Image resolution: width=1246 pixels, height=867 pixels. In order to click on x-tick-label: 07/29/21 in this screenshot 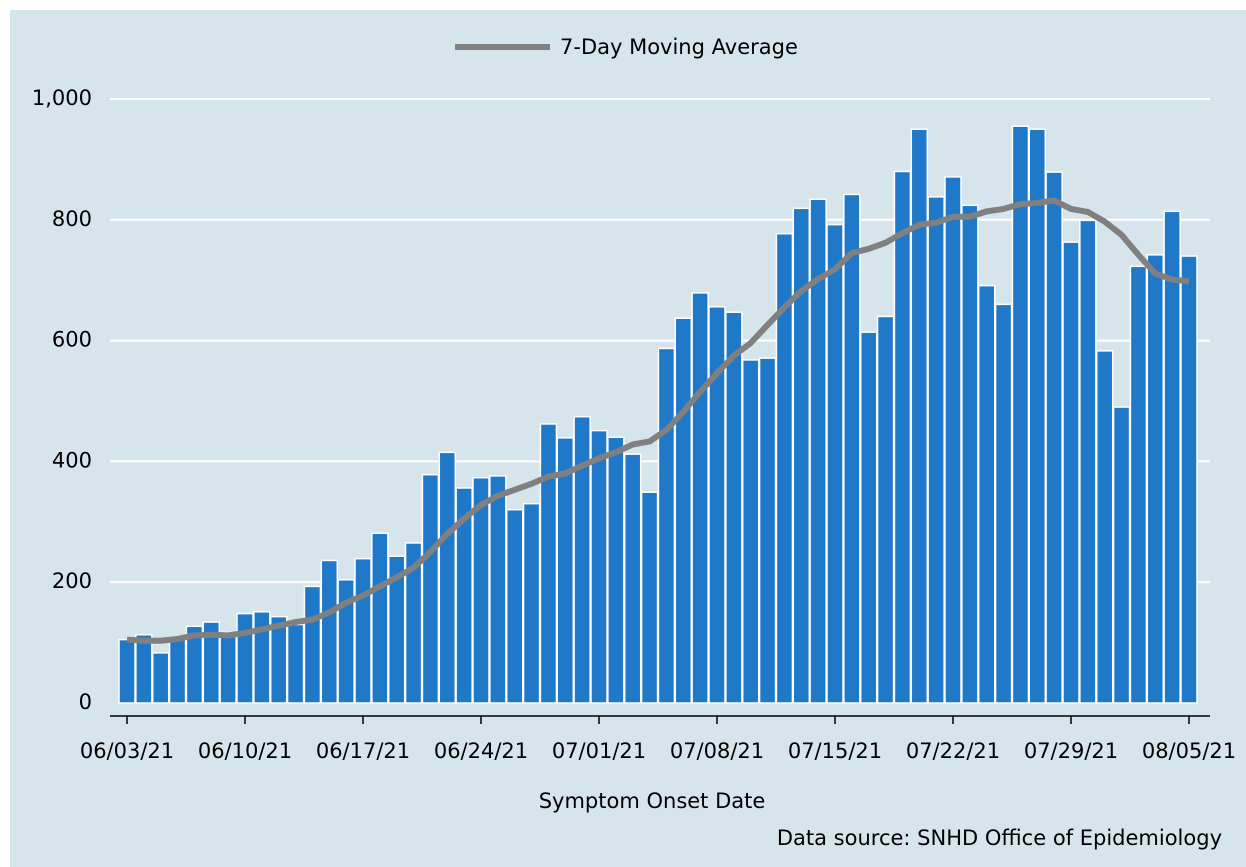, I will do `click(1071, 751)`.